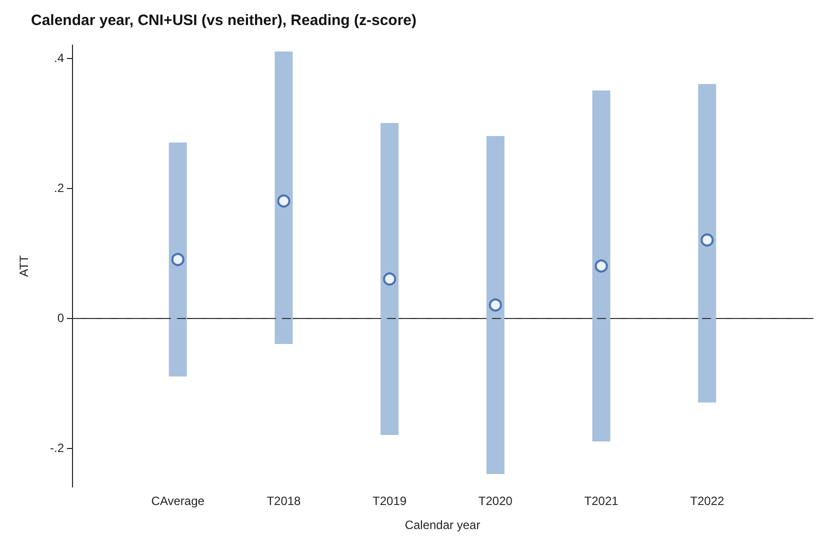  Describe the element at coordinates (442, 525) in the screenshot. I see `x-axis-title: Calendar year` at that location.